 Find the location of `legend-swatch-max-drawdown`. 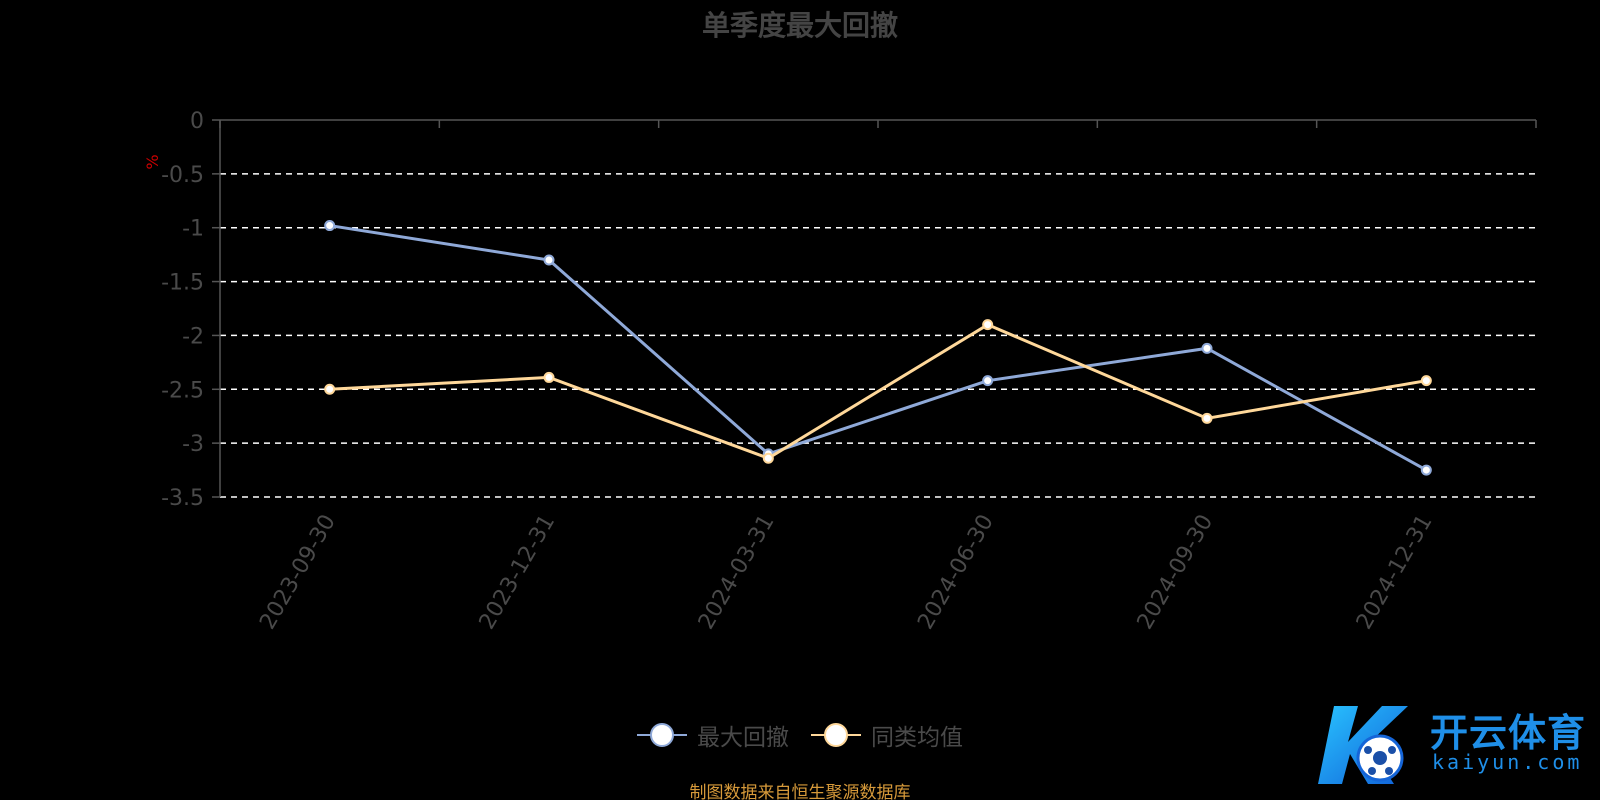

legend-swatch-max-drawdown is located at coordinates (662, 735).